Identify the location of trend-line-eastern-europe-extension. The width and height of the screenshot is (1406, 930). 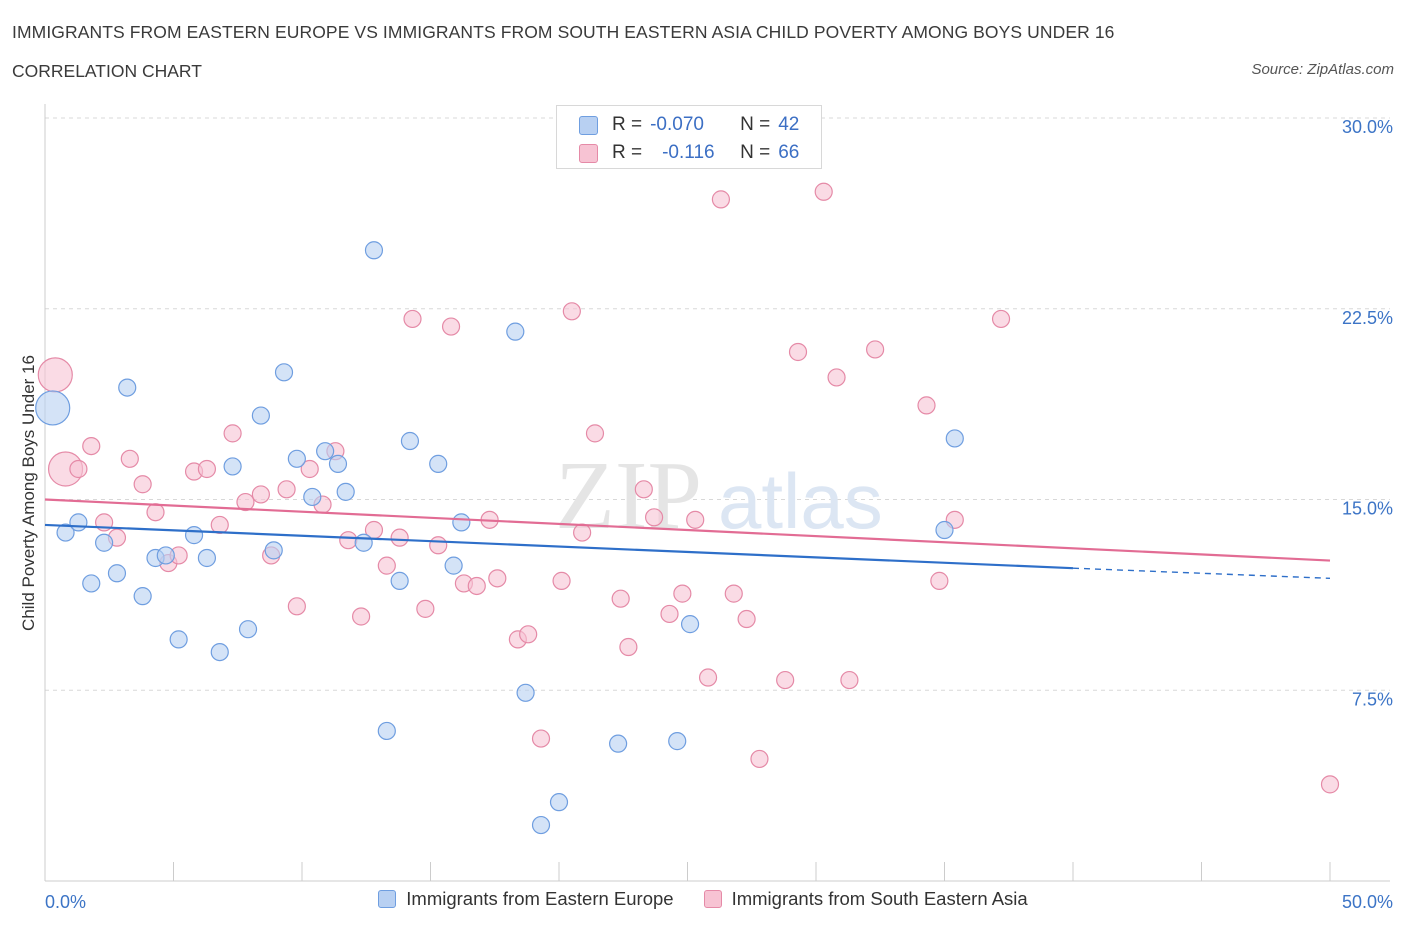
(1201, 573).